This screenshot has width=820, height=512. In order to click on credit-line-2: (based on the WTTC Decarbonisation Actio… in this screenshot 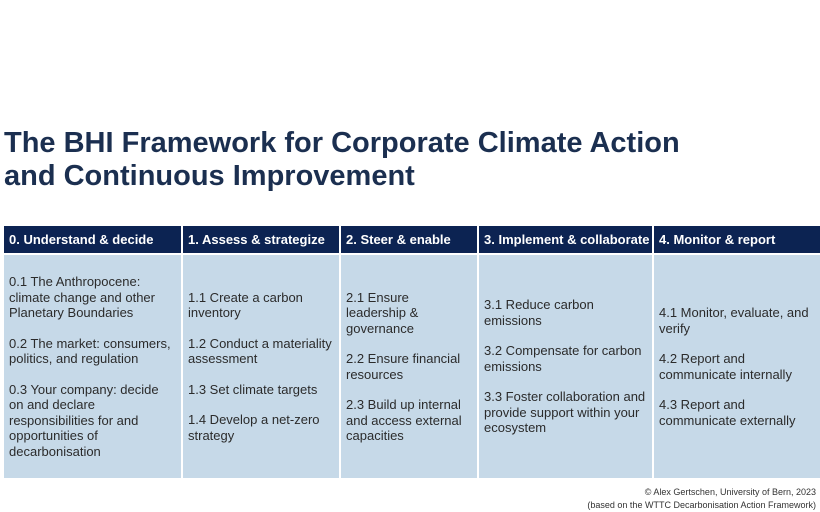, I will do `click(701, 505)`.